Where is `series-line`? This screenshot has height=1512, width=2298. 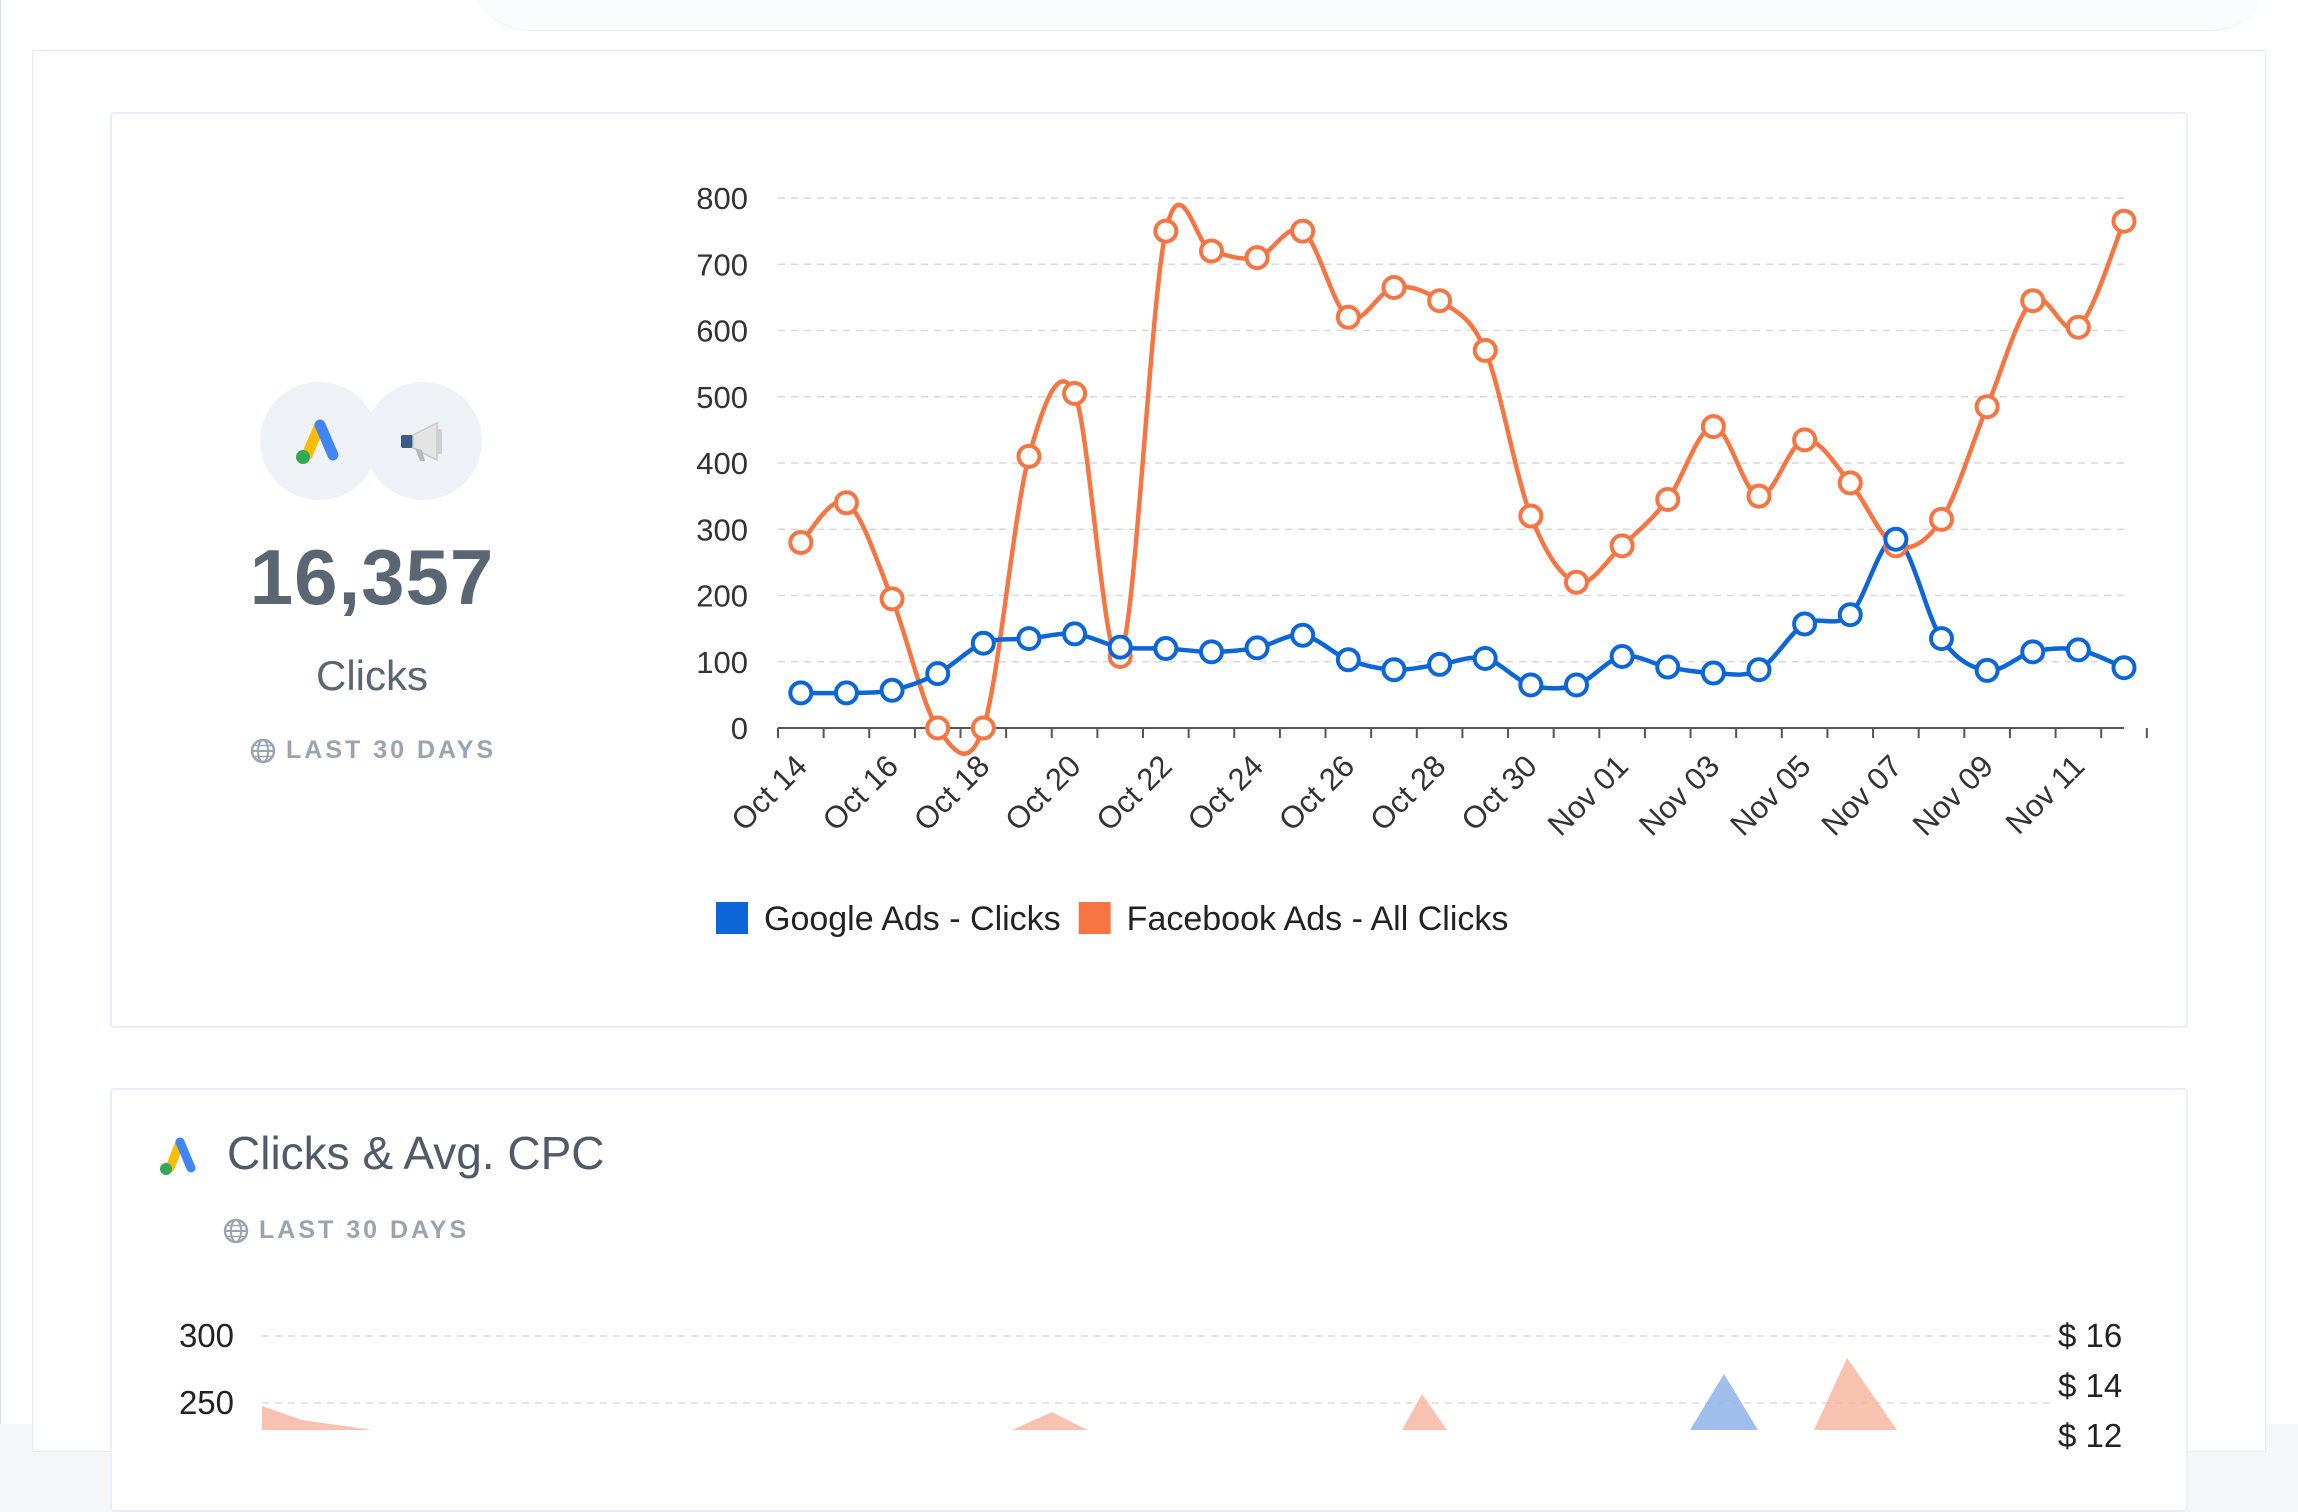 series-line is located at coordinates (1462, 616).